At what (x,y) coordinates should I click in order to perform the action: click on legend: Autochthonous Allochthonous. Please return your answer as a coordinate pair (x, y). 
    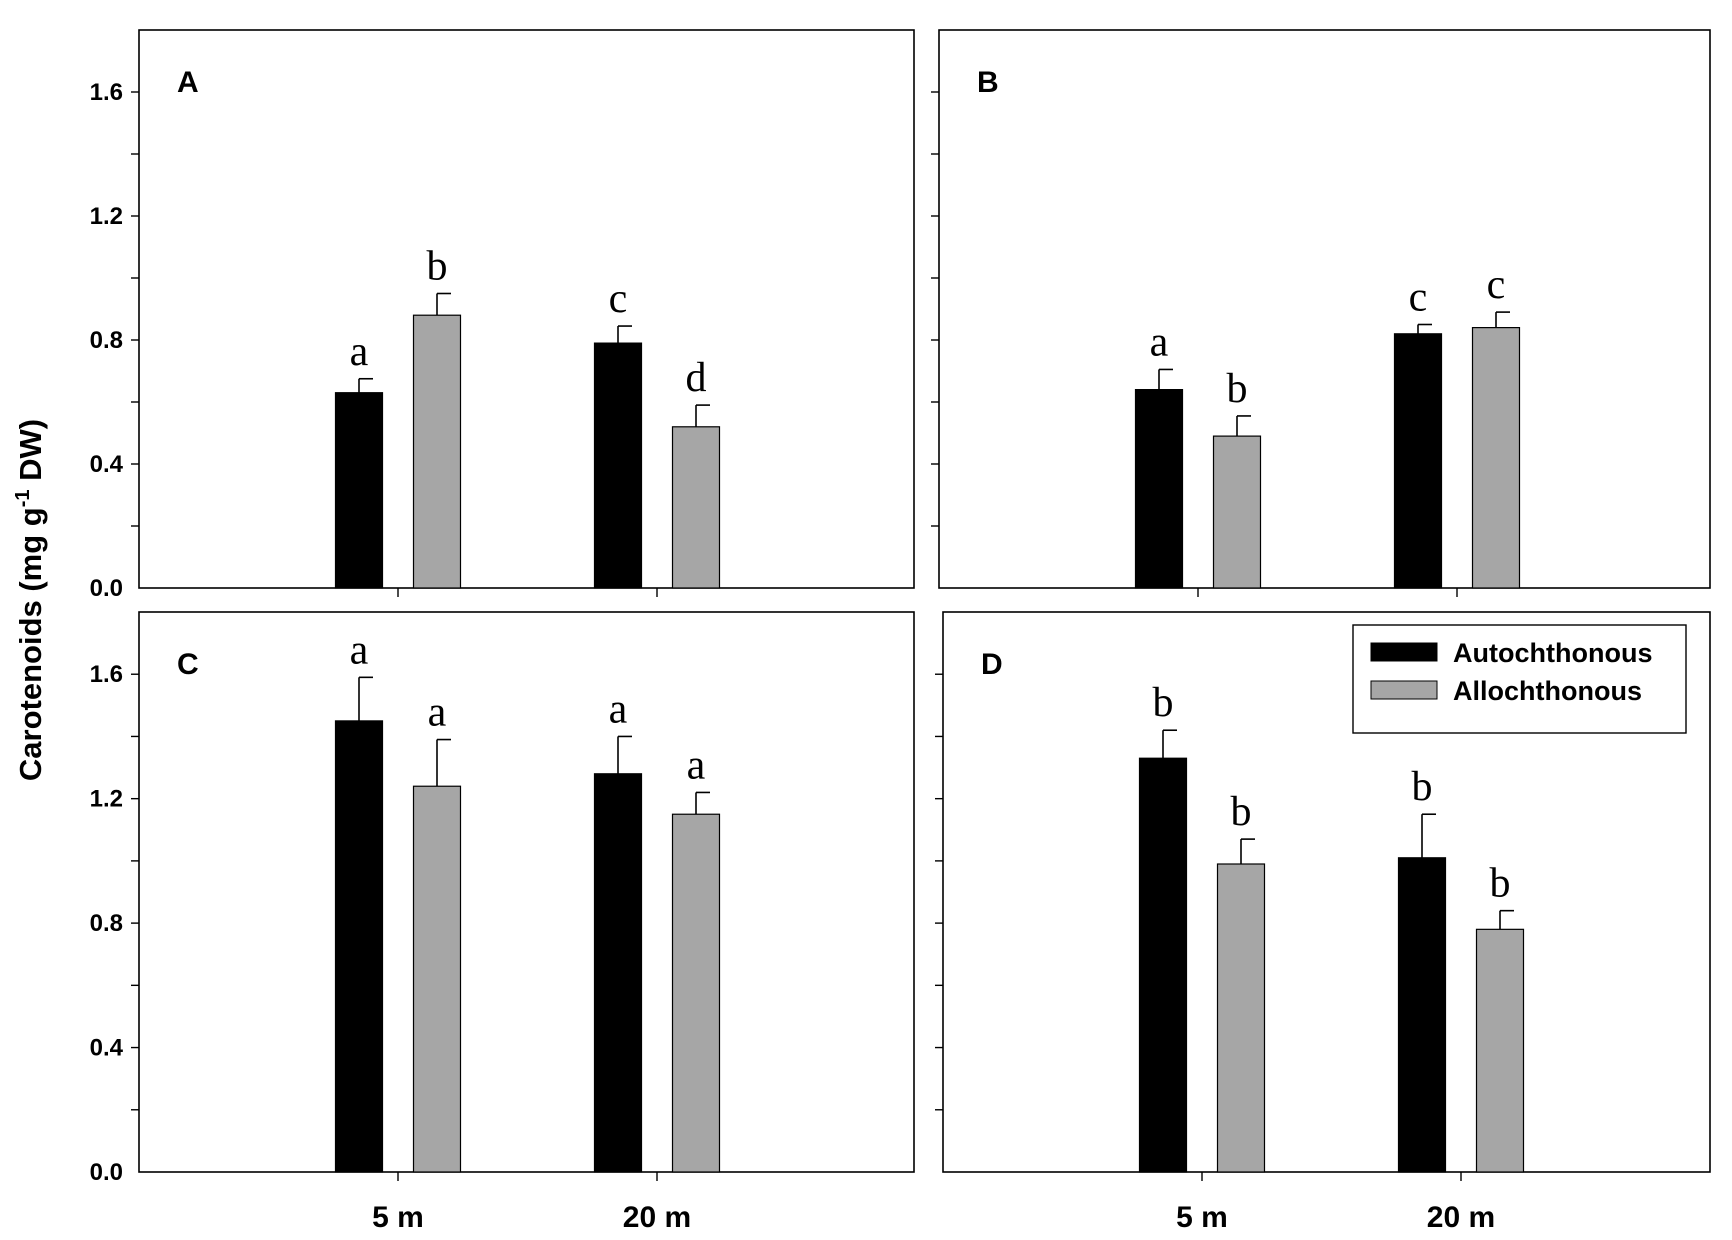
    Looking at the image, I should click on (1519, 679).